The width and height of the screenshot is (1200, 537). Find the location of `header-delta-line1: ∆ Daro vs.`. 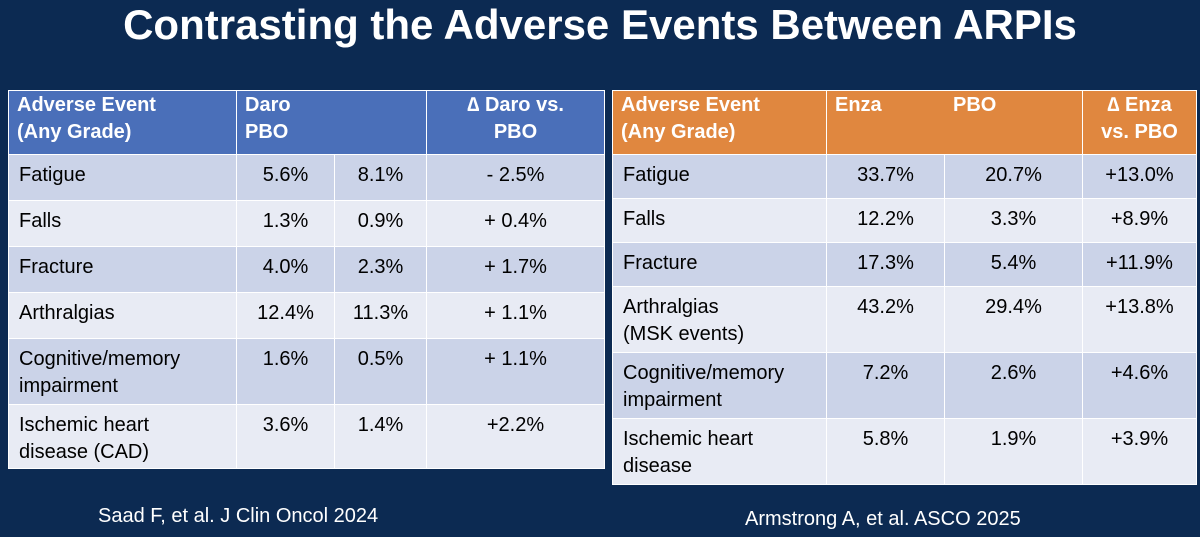

header-delta-line1: ∆ Daro vs. is located at coordinates (515, 105).